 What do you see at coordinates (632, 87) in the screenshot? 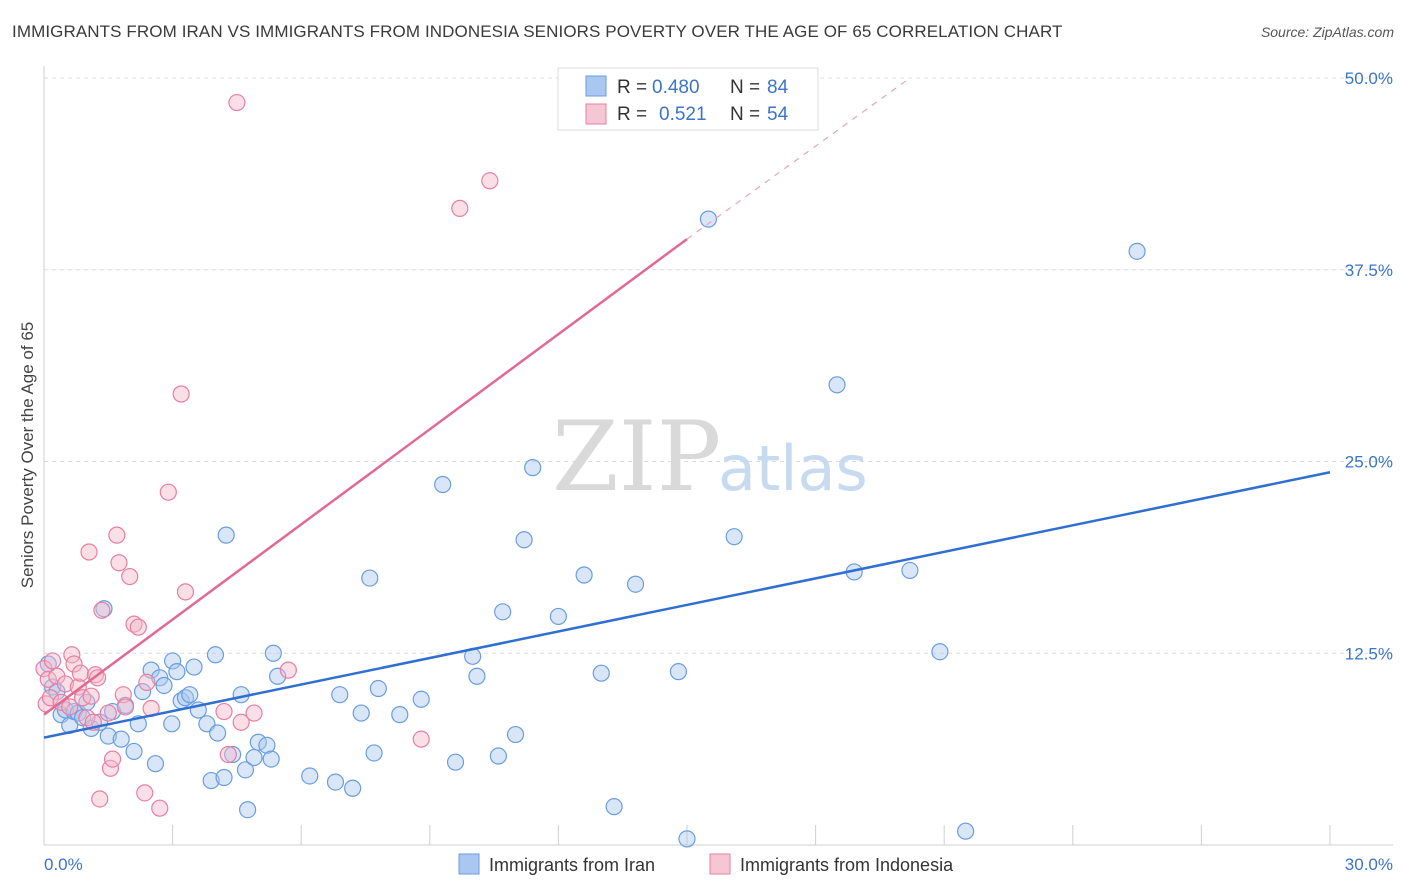
I see `legend-iran-r-label: R =` at bounding box center [632, 87].